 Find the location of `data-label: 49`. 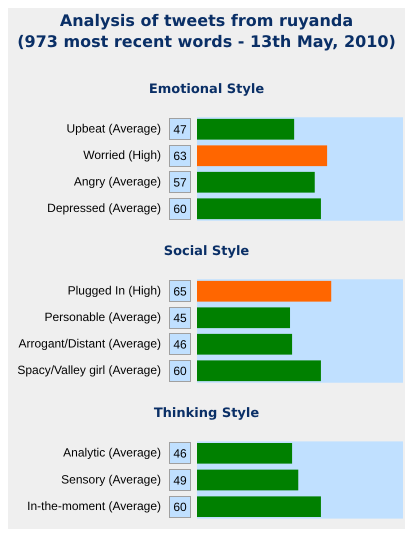

data-label: 49 is located at coordinates (180, 480).